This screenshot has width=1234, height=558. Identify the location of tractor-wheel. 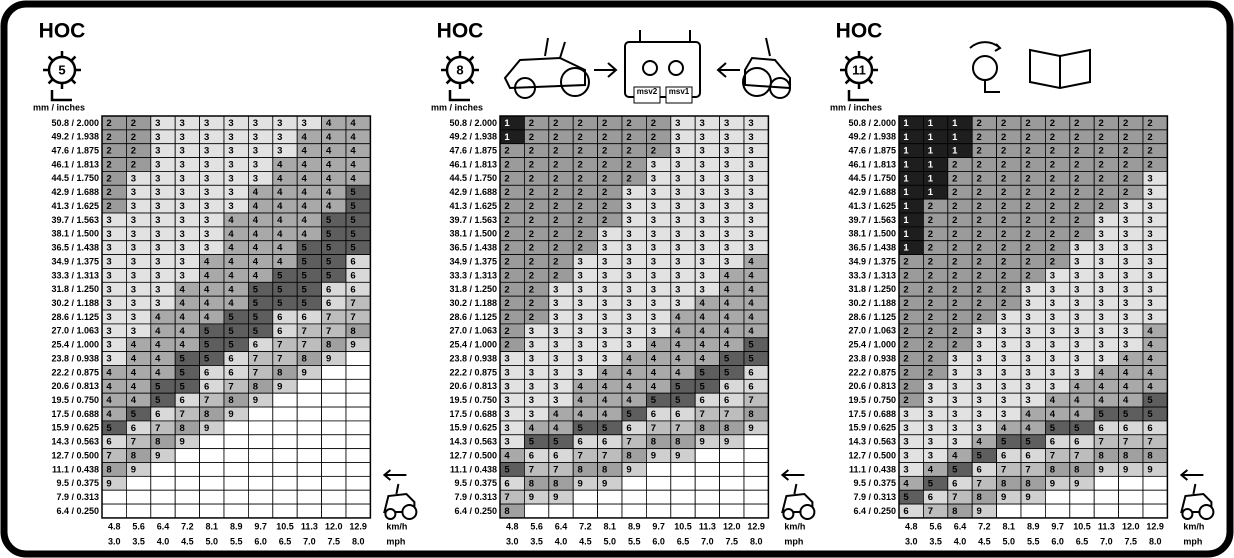
(807, 512).